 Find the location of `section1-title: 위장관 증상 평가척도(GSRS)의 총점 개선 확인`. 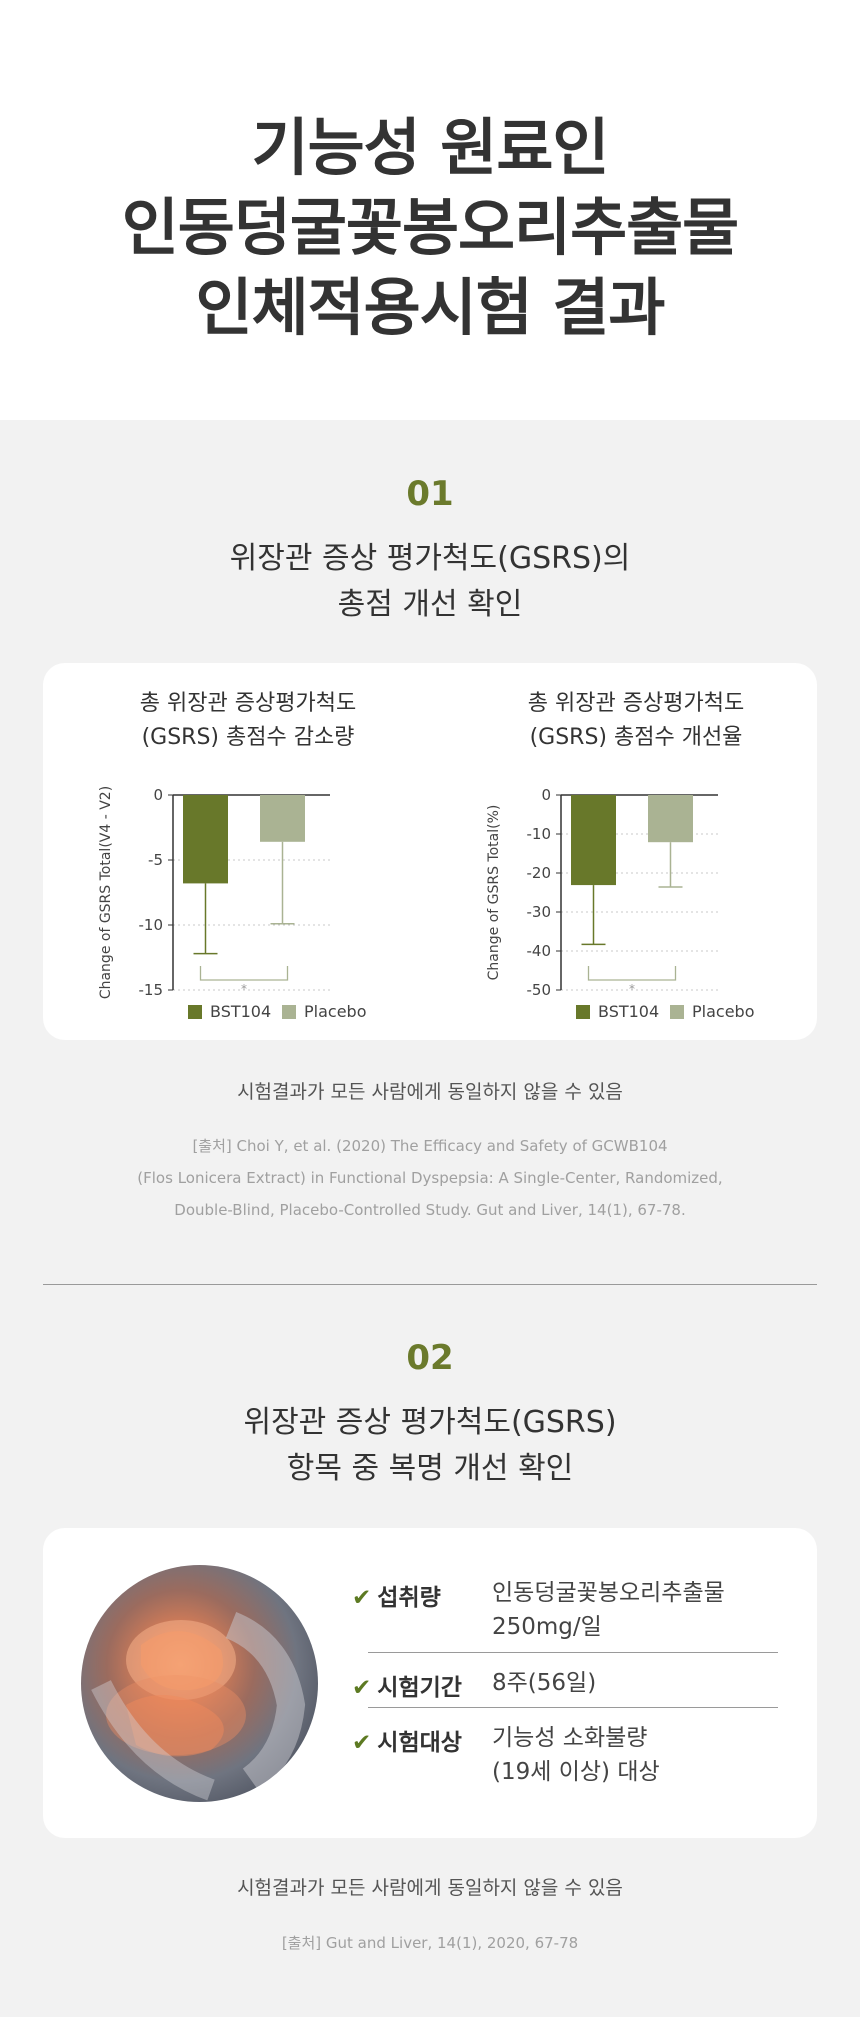

section1-title: 위장관 증상 평가척도(GSRS)의 총점 개선 확인 is located at coordinates (430, 582).